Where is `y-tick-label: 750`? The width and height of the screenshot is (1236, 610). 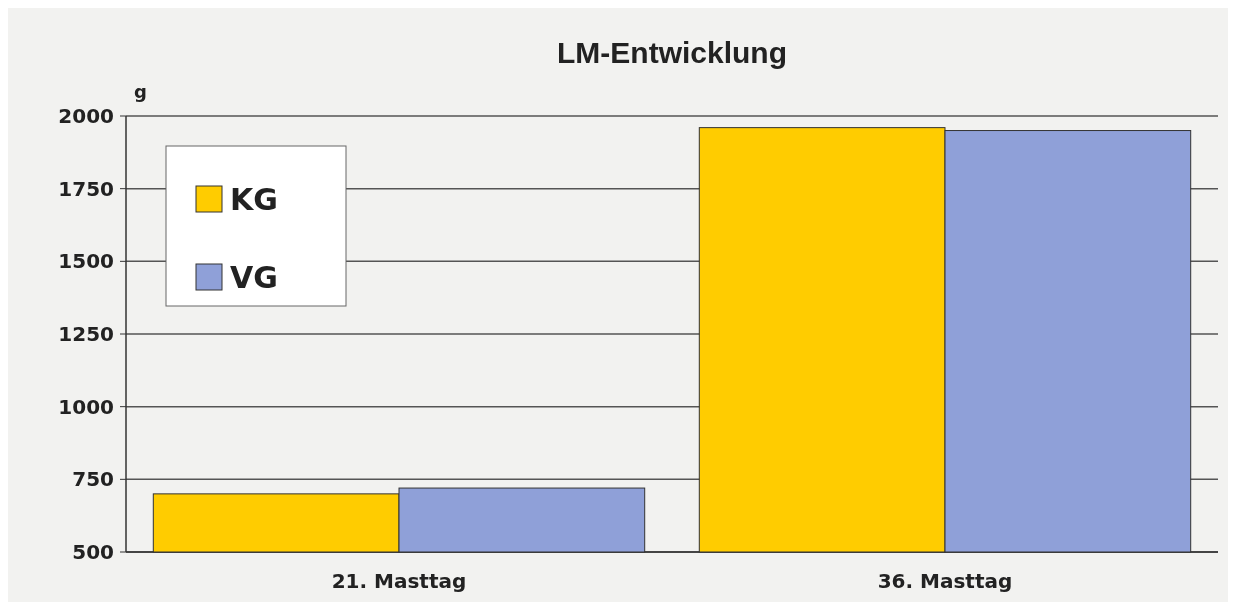 y-tick-label: 750 is located at coordinates (93, 479).